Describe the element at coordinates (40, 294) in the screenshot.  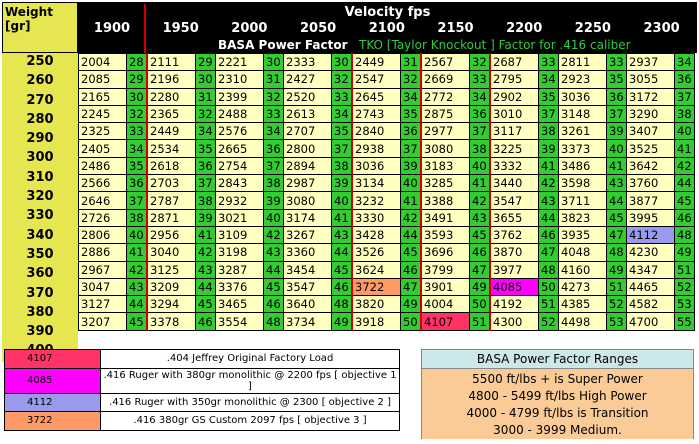
I see `weight-label: 370` at that location.